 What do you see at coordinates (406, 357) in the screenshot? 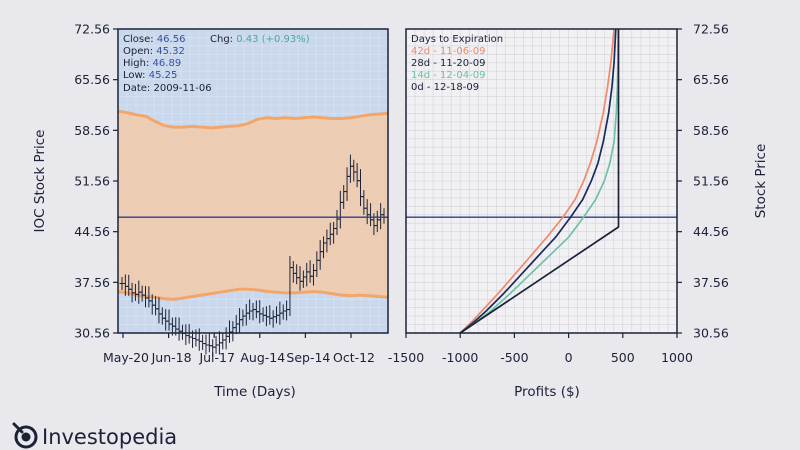
I see `x-tick-label: -1500` at bounding box center [406, 357].